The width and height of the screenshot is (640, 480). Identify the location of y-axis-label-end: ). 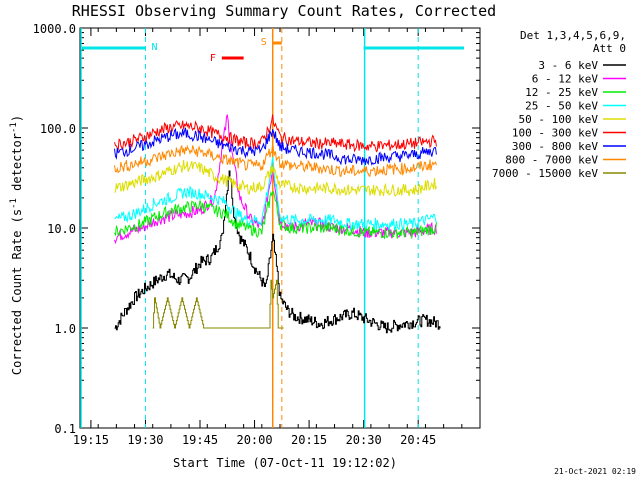
(17, 118).